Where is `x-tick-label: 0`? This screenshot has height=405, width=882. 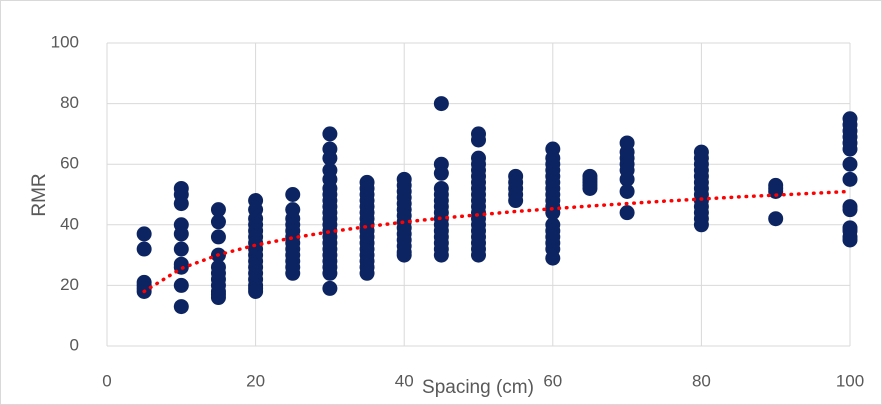
x-tick-label: 0 is located at coordinates (106, 380).